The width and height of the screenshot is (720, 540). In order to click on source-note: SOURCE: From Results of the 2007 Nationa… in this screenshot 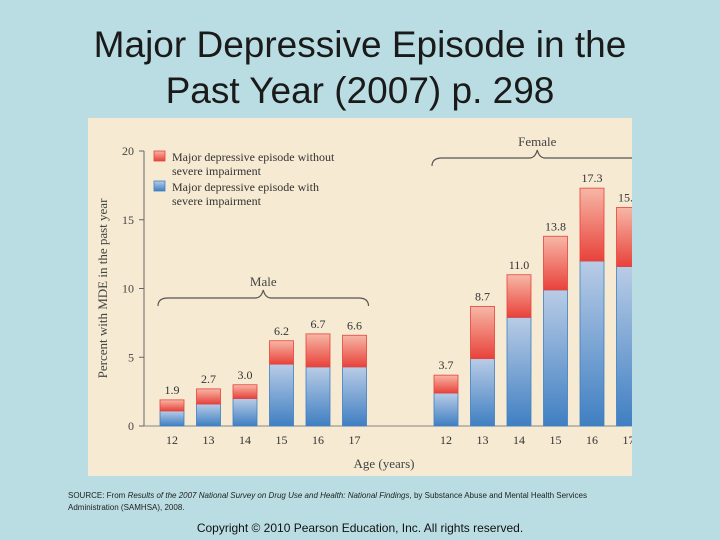, I will do `click(368, 502)`.